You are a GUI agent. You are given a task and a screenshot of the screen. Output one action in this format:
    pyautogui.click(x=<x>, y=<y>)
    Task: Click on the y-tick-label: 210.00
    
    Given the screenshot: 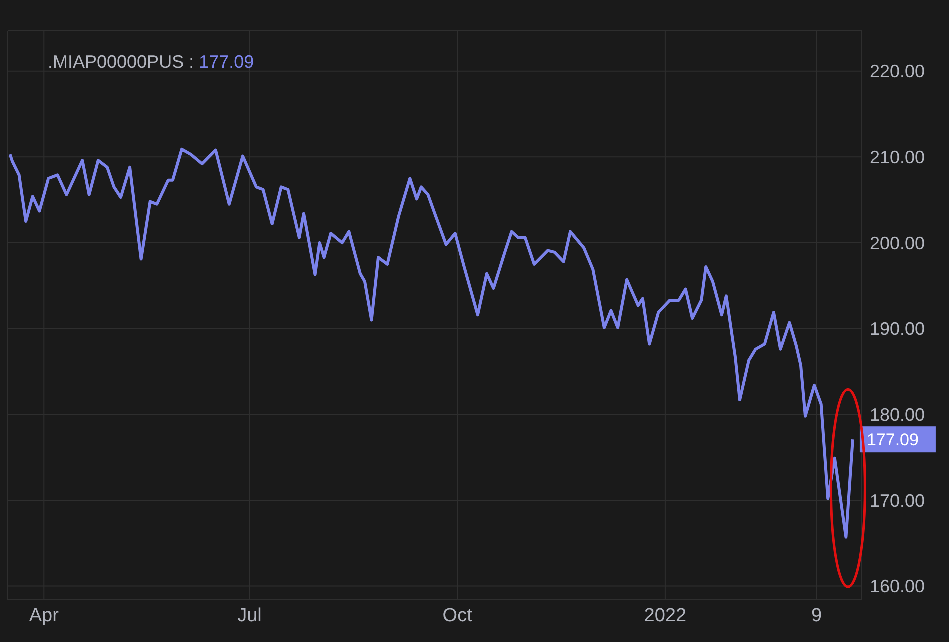 What is the action you would take?
    pyautogui.click(x=898, y=158)
    